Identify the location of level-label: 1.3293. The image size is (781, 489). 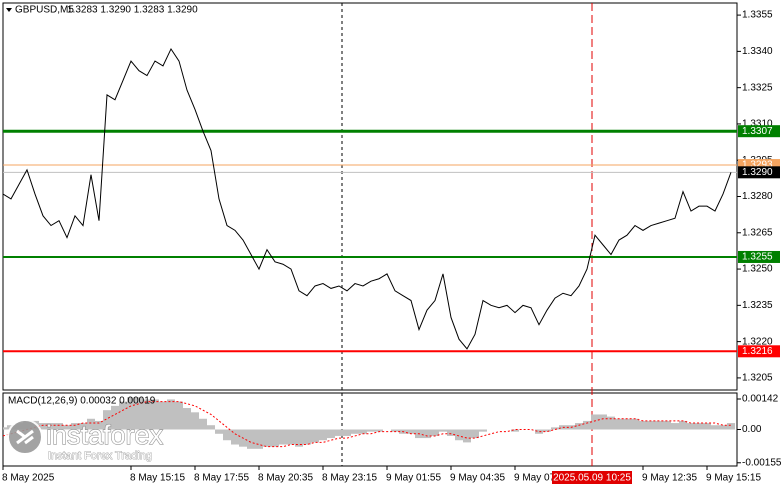
(757, 165).